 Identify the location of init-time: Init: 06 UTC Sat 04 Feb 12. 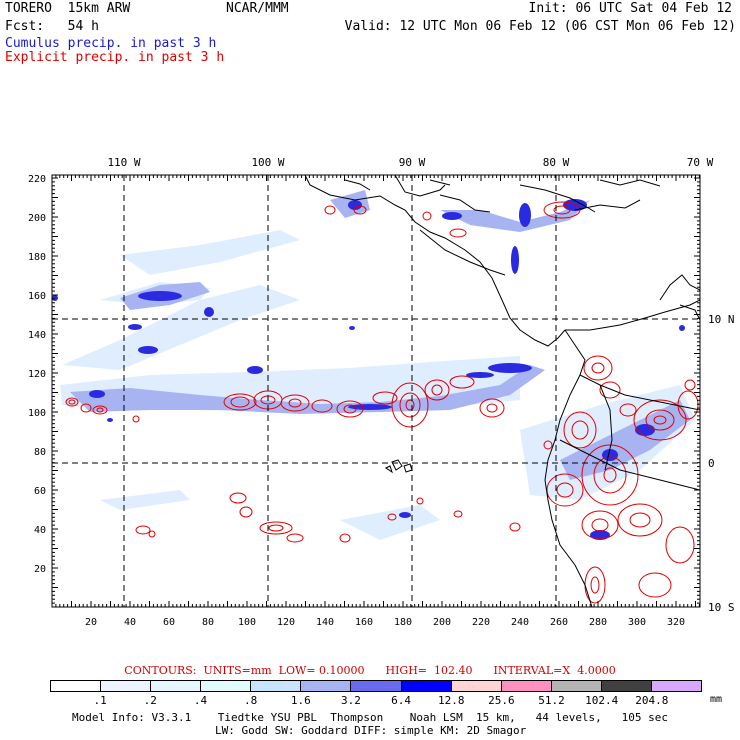
(630, 8).